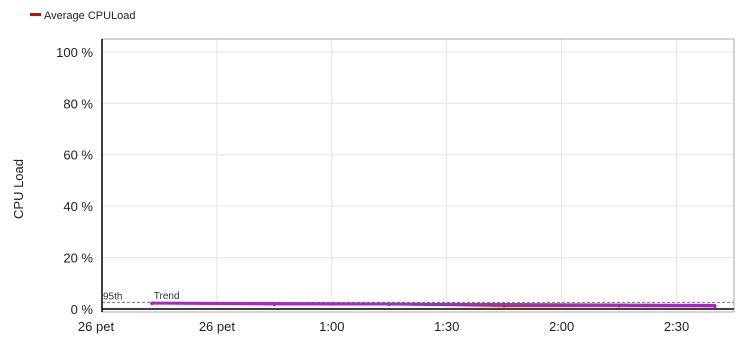 The width and height of the screenshot is (749, 338). What do you see at coordinates (78, 258) in the screenshot?
I see `y-tick-label: 20 %` at bounding box center [78, 258].